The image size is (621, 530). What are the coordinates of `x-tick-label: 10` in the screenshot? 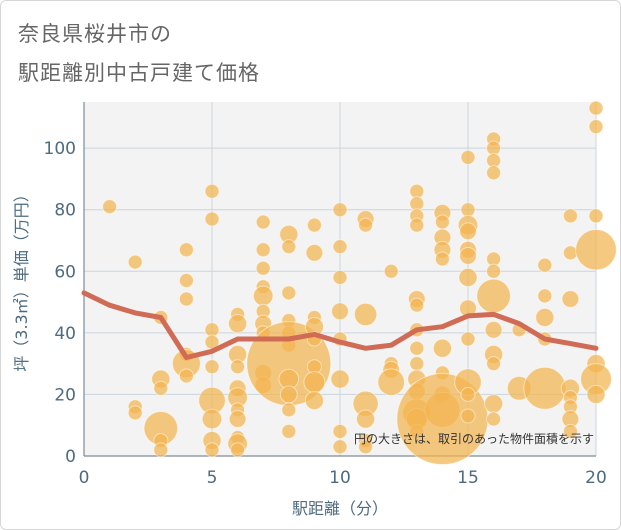 It's located at (340, 478).